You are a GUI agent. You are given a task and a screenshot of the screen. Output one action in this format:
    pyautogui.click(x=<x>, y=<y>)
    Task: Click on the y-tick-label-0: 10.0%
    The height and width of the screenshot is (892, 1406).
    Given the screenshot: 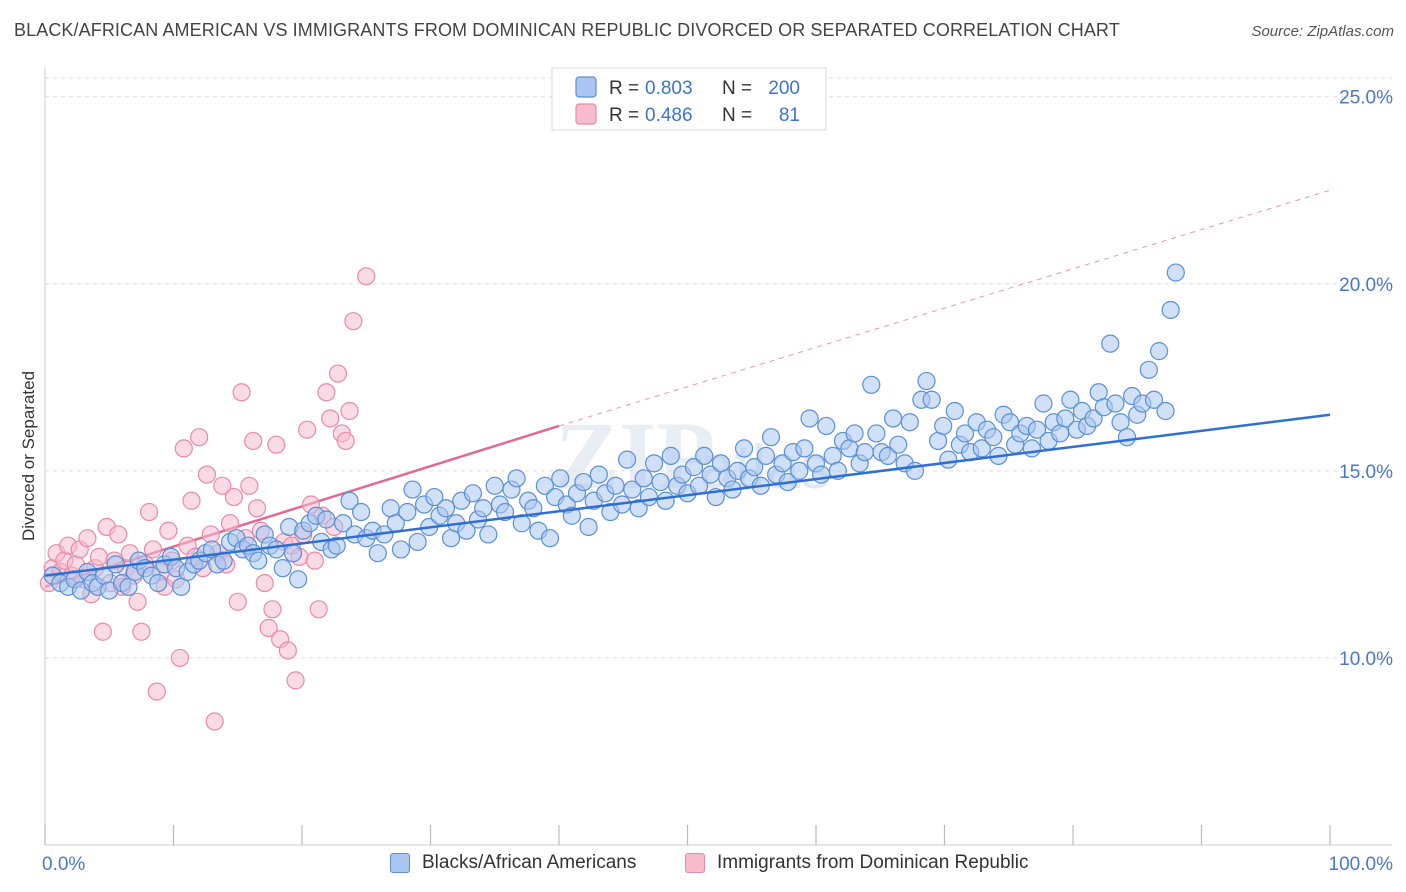 What is the action you would take?
    pyautogui.click(x=1366, y=659)
    